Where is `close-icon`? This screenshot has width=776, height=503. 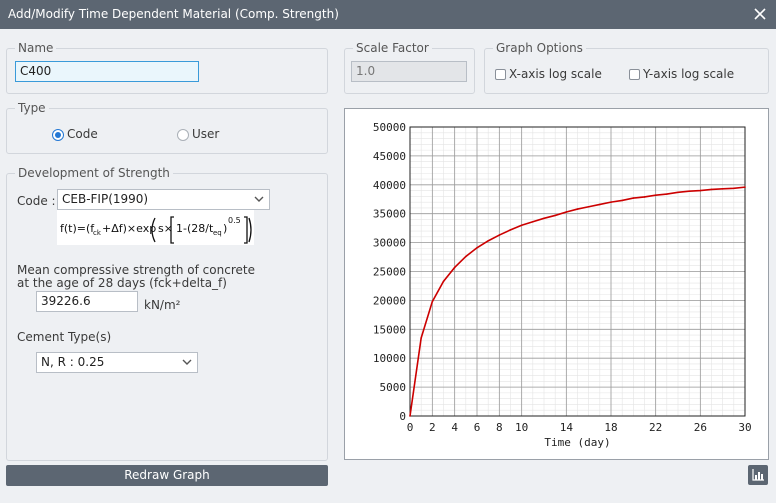
close-icon is located at coordinates (760, 14).